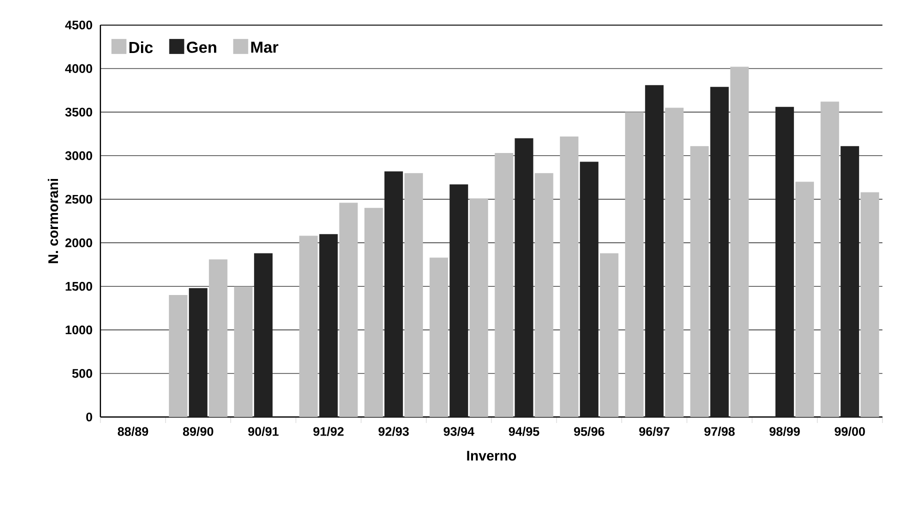 The height and width of the screenshot is (507, 915). I want to click on legend-label: Mar, so click(264, 47).